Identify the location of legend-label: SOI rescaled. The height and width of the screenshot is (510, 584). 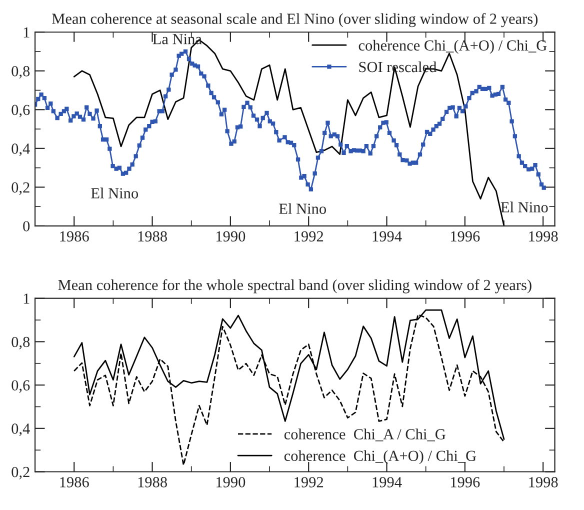
(398, 66).